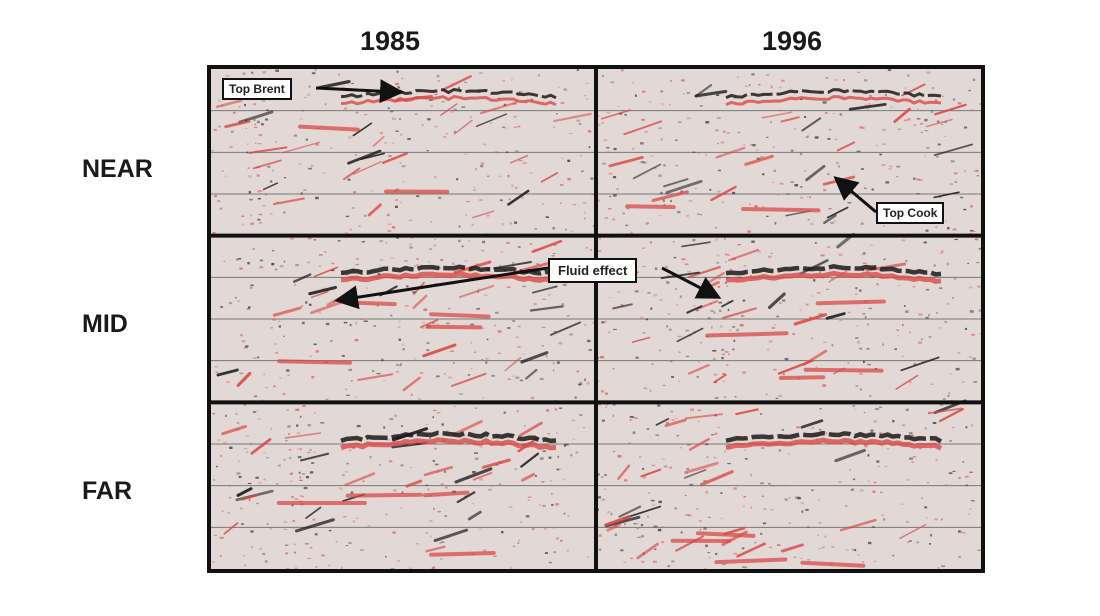  I want to click on reflector-red-secondary, so click(329, 128).